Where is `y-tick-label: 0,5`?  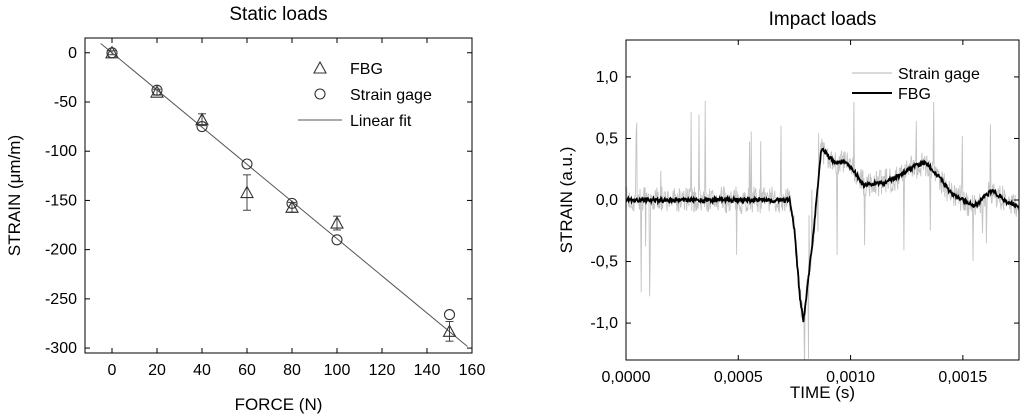
y-tick-label: 0,5 is located at coordinates (607, 138).